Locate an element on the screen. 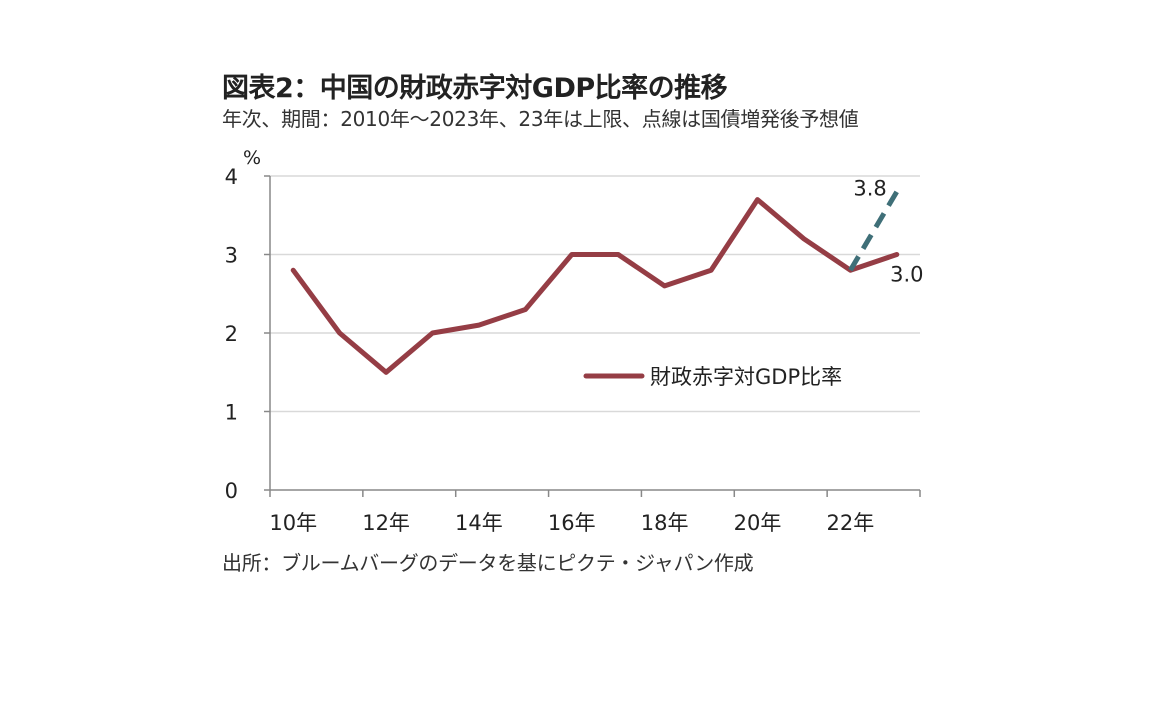 Image resolution: width=1152 pixels, height=720 pixels. y-axis: 0 1 2 3 4% is located at coordinates (248, 325).